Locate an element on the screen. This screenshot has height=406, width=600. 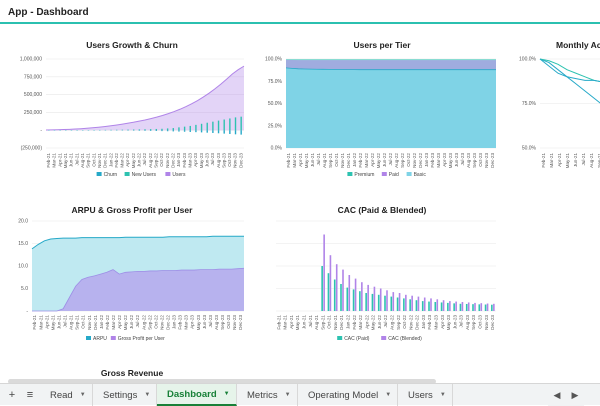
x-tick-label: Dec-21 is located at coordinates (348, 160).